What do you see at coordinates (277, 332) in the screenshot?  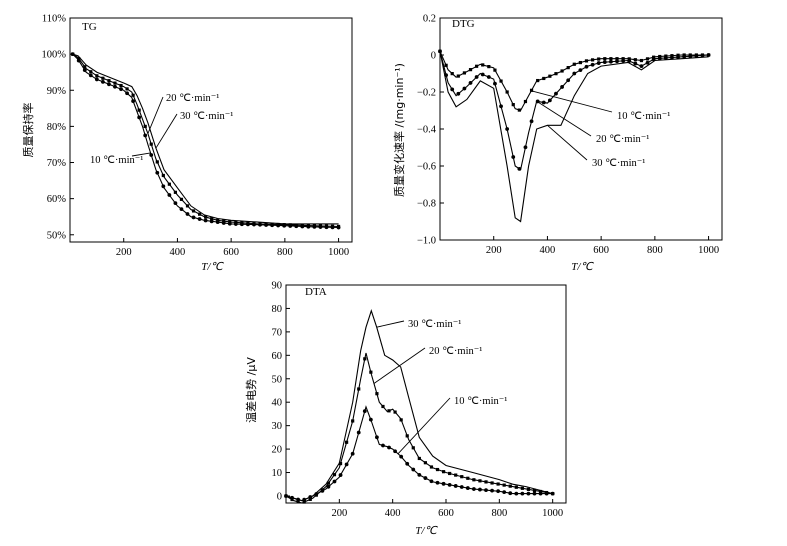 I see `dta-y-tick-label: 70` at bounding box center [277, 332].